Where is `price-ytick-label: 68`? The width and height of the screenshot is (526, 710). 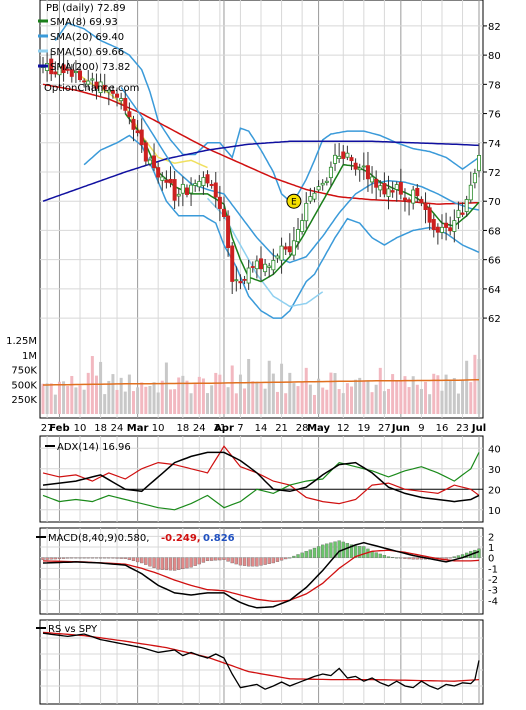
price-ytick-label: 68 is located at coordinates (494, 231).